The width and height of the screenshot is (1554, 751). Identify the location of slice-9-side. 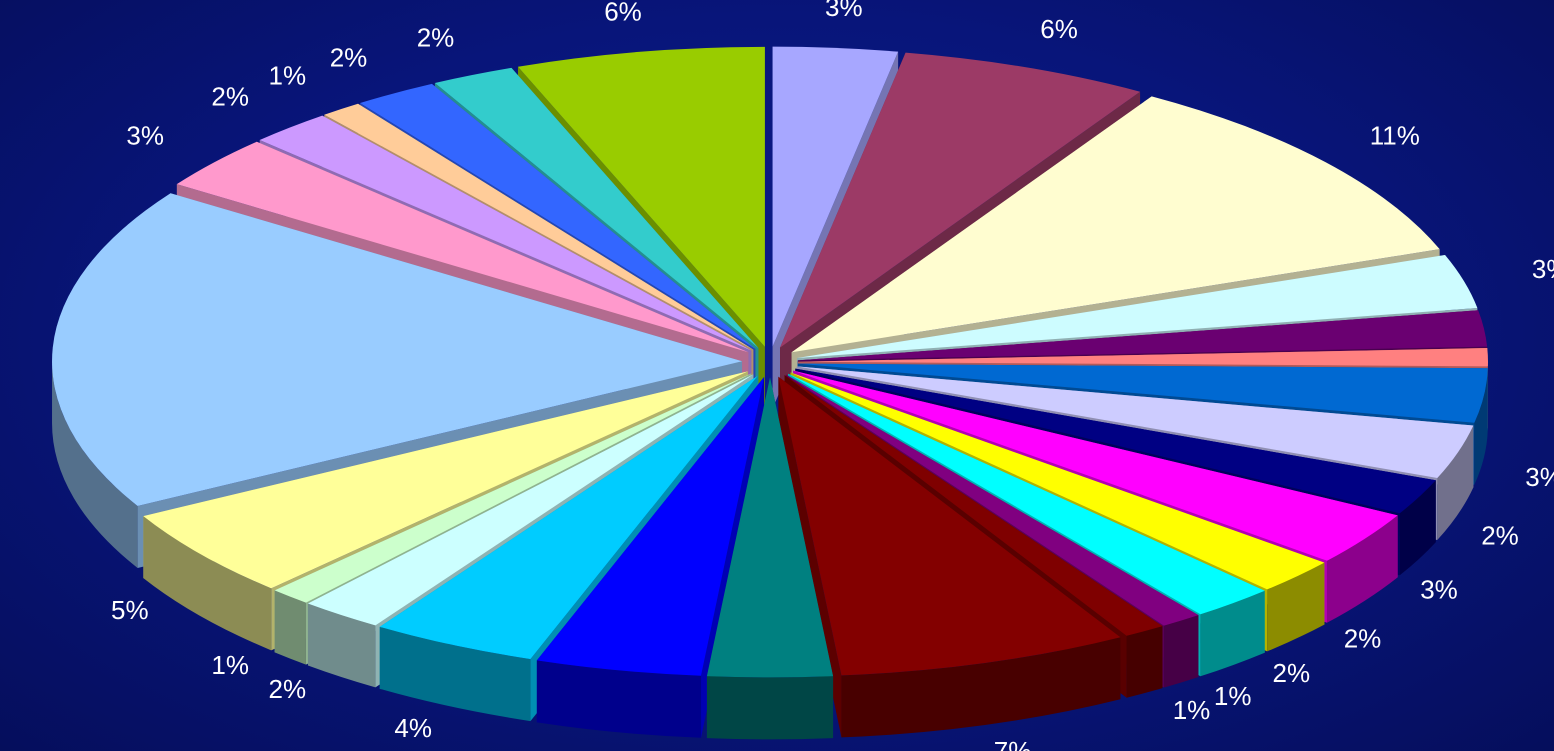
(1417, 528).